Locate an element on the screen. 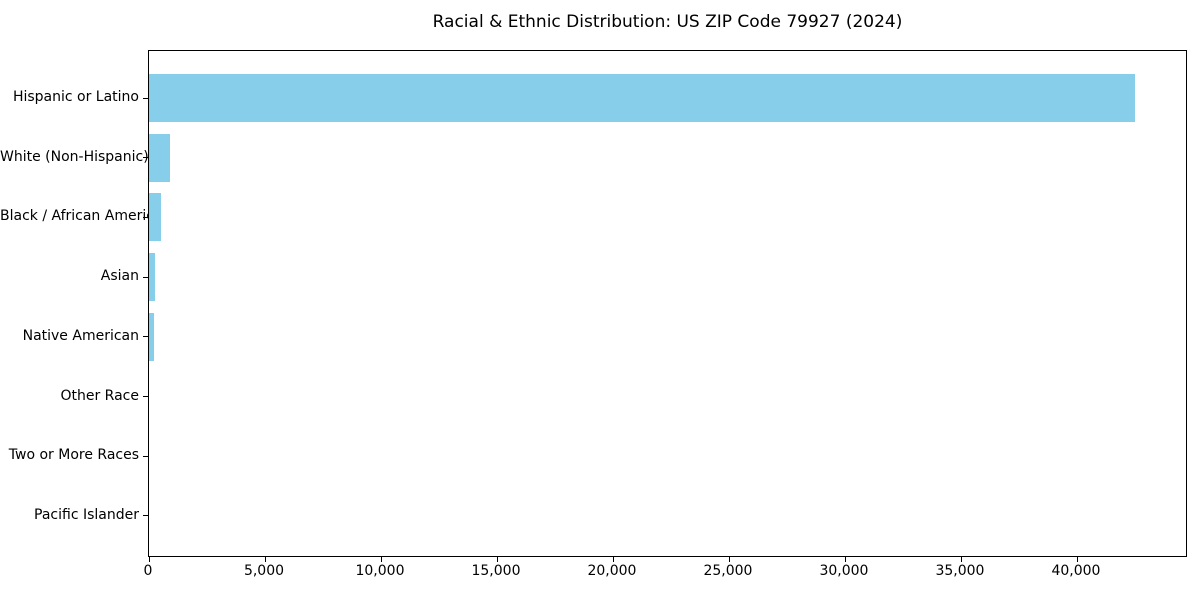 Image resolution: width=1200 pixels, height=600 pixels. y-tick-label: Two or More Races is located at coordinates (73, 455).